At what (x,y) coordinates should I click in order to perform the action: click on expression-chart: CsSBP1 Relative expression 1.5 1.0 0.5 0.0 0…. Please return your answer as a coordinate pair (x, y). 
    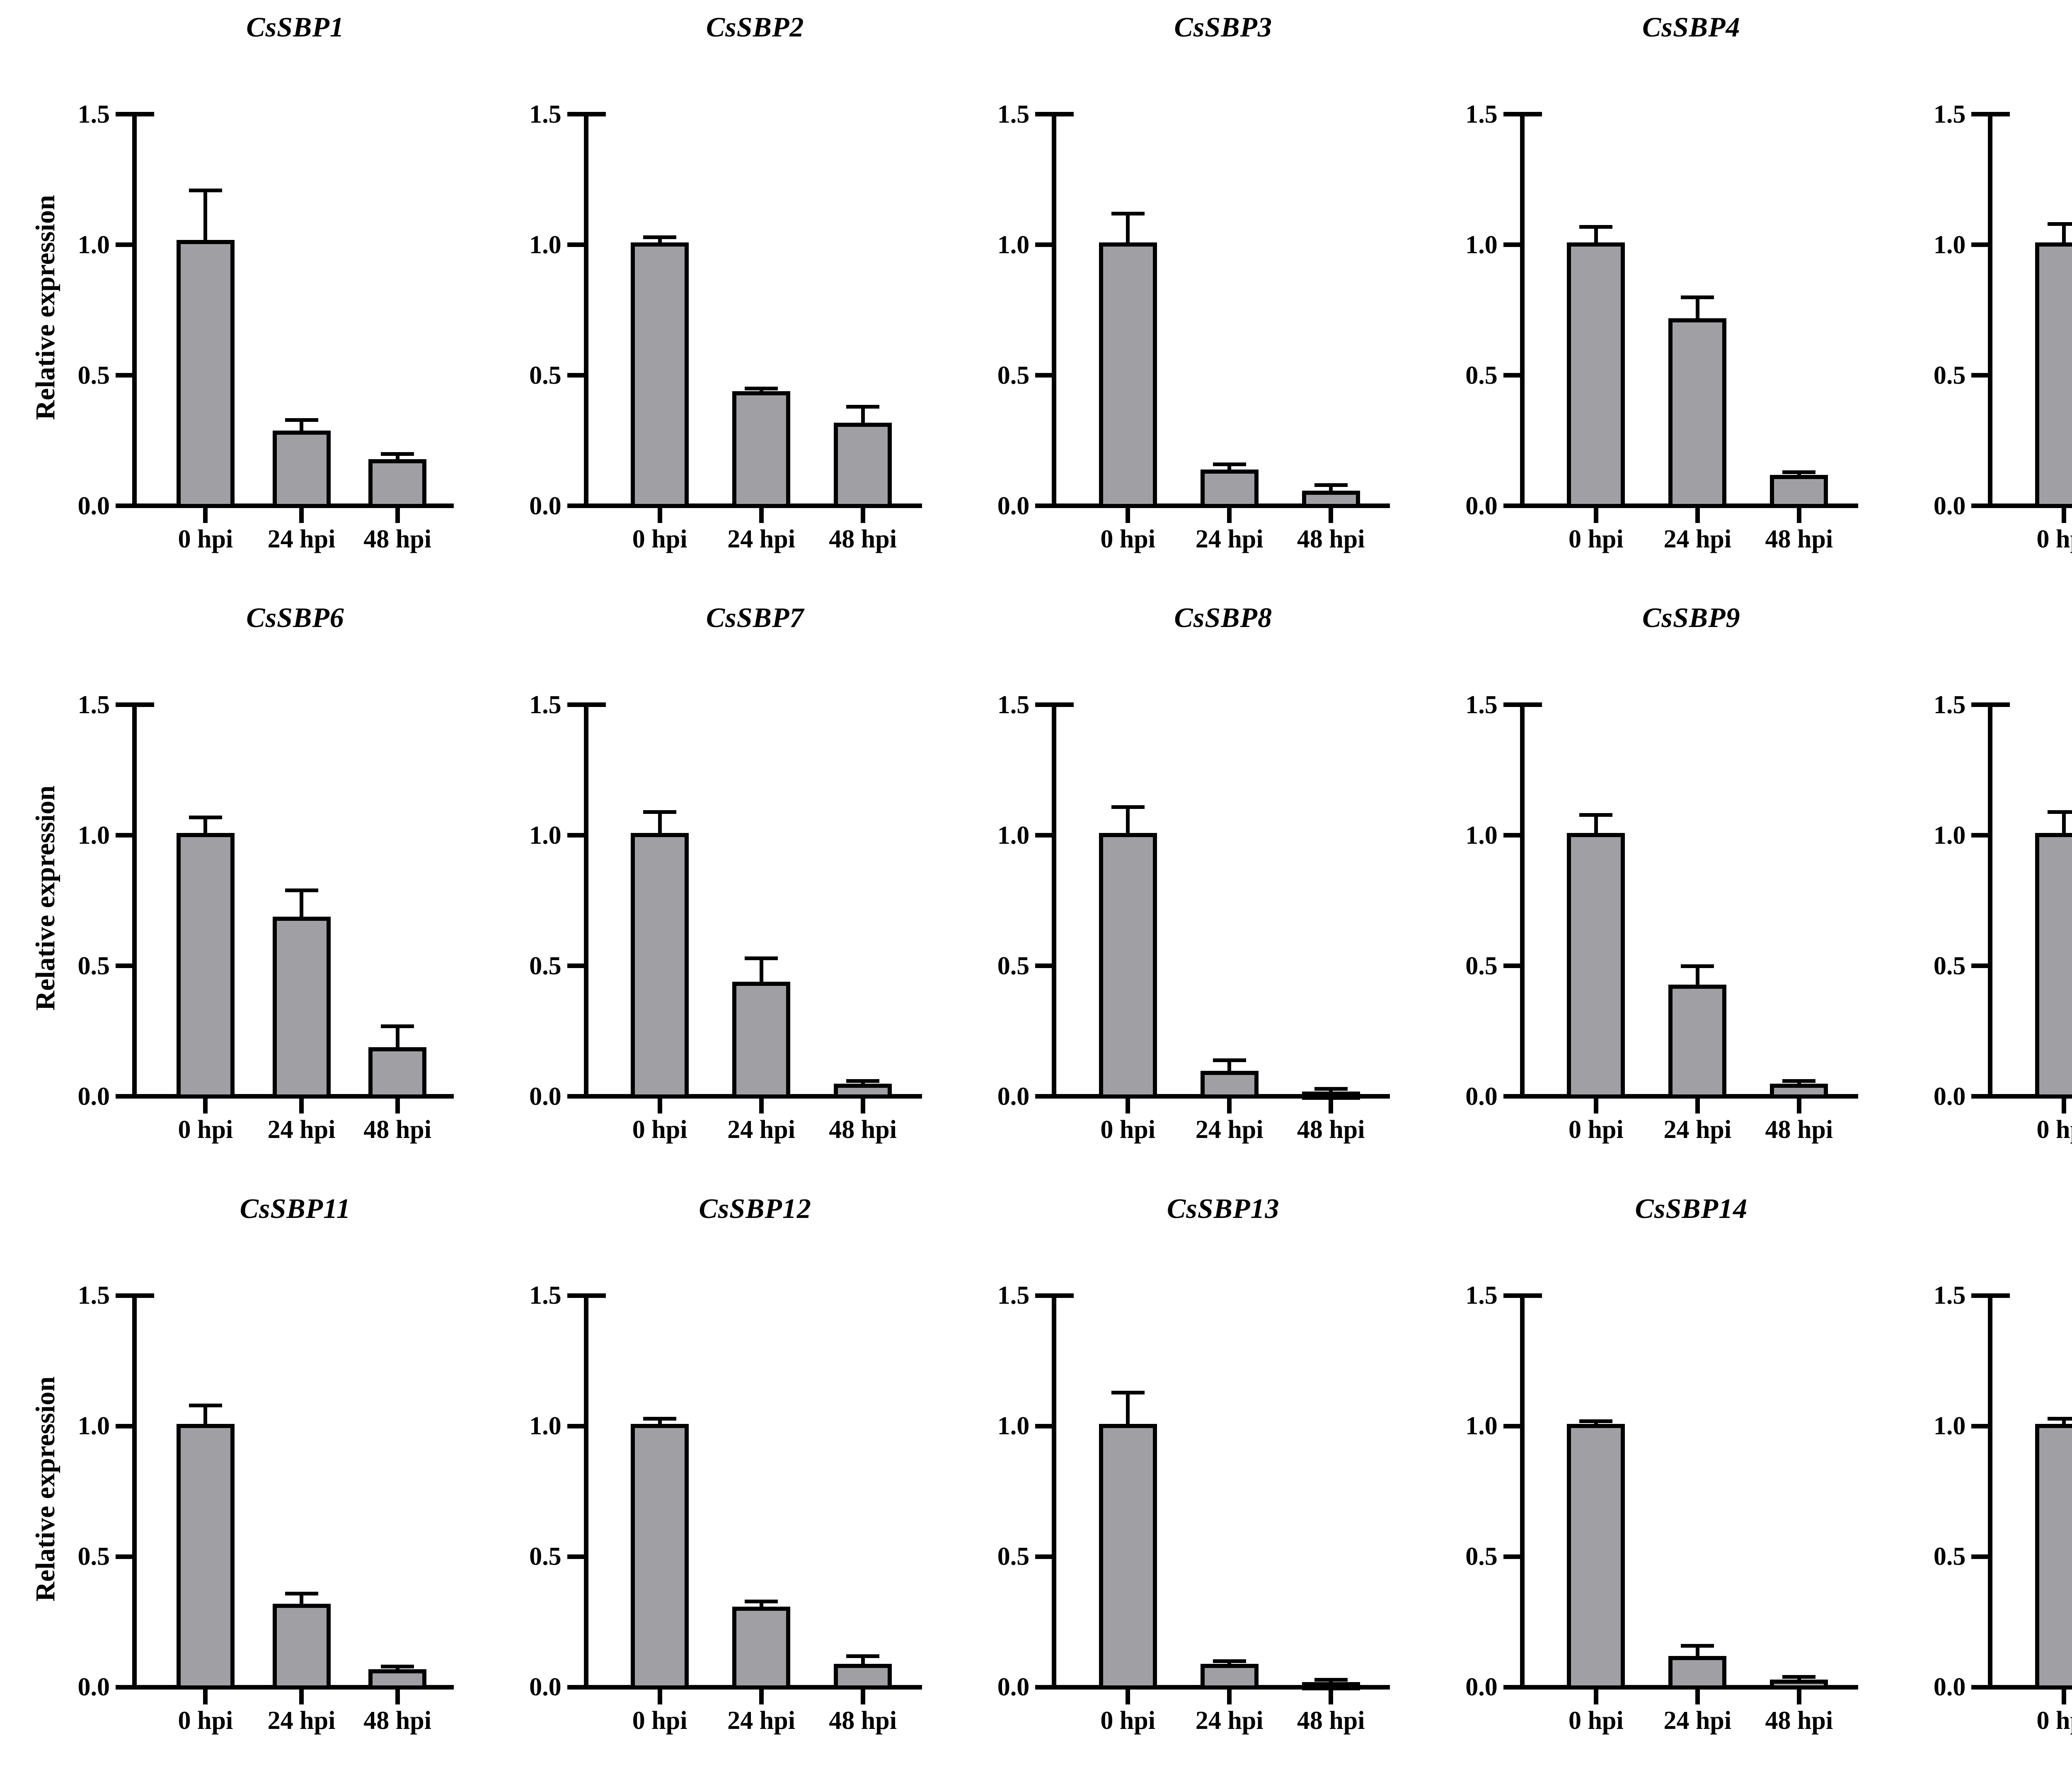
    Looking at the image, I should click on (234, 295).